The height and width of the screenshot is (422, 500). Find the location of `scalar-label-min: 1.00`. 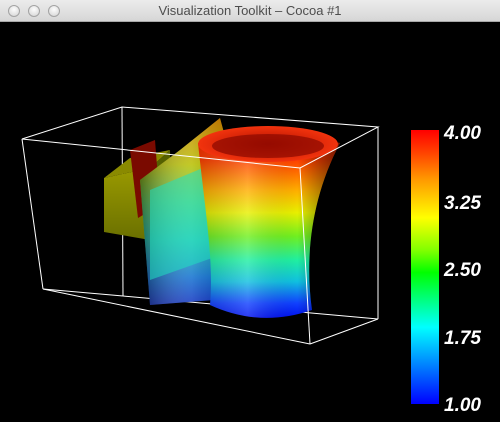

scalar-label-min: 1.00 is located at coordinates (462, 405).